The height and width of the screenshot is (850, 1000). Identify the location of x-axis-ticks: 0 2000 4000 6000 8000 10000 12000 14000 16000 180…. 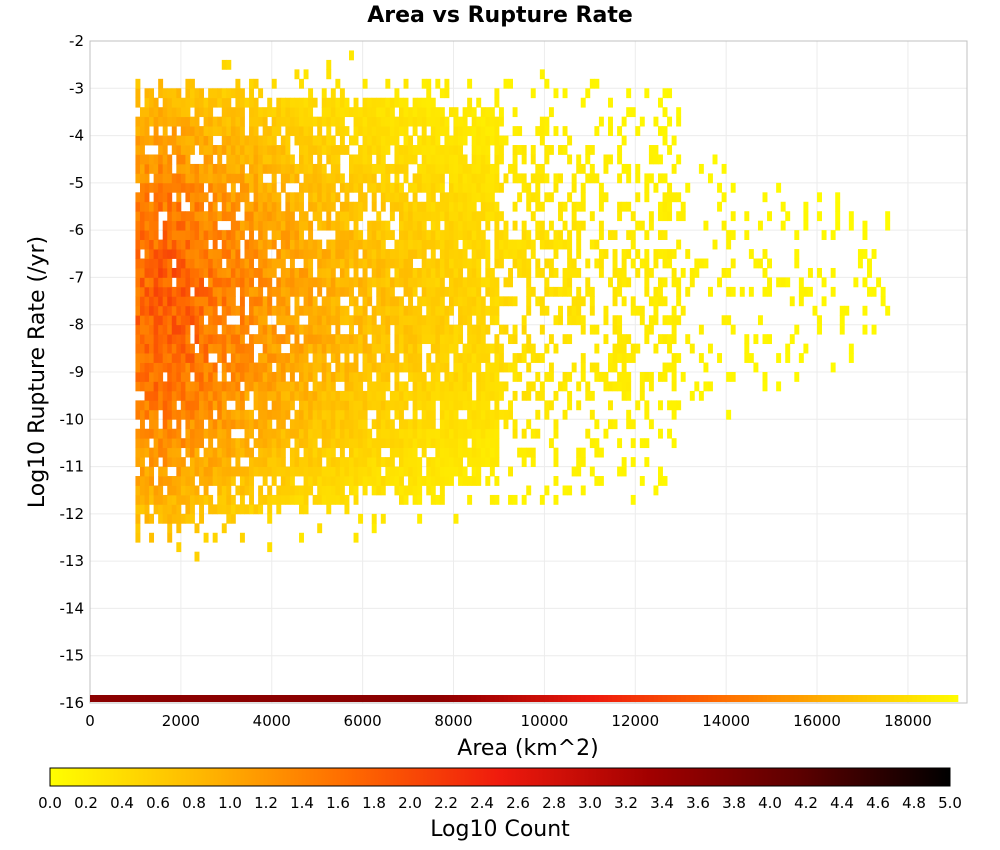
(508, 721).